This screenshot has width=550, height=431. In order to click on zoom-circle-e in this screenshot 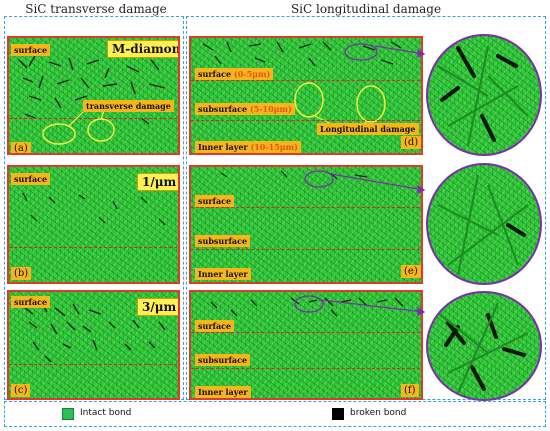, I will do `click(484, 224)`.